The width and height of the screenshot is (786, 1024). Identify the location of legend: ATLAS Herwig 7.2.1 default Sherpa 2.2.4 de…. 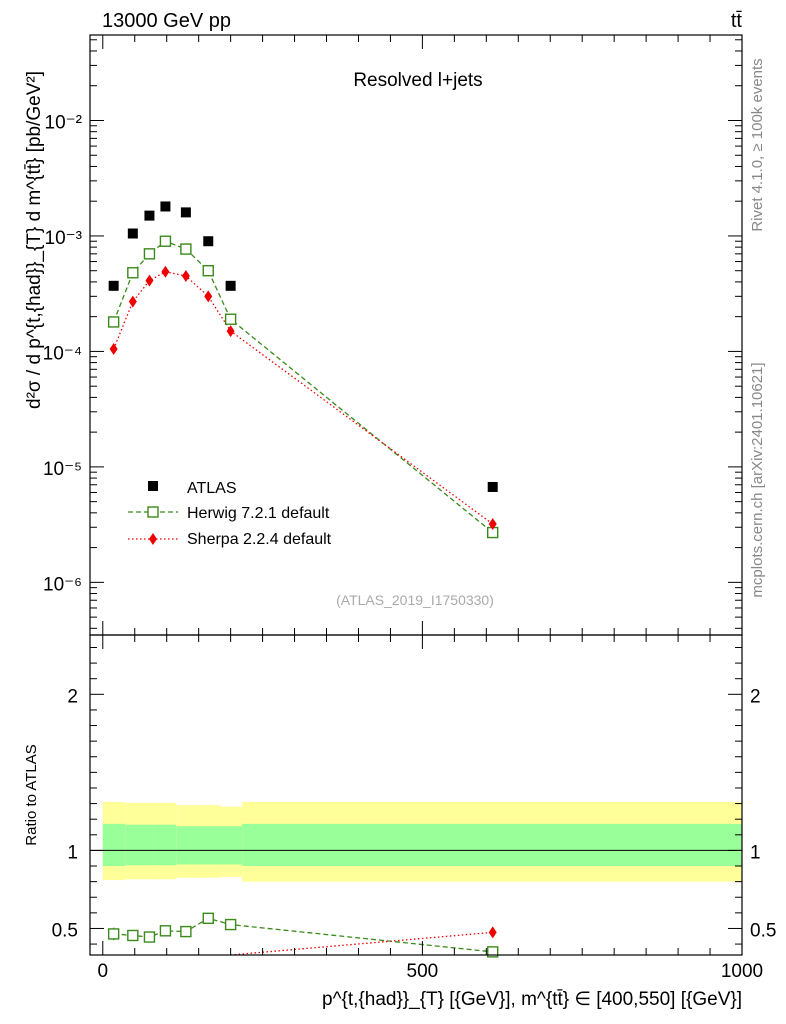
(230, 514).